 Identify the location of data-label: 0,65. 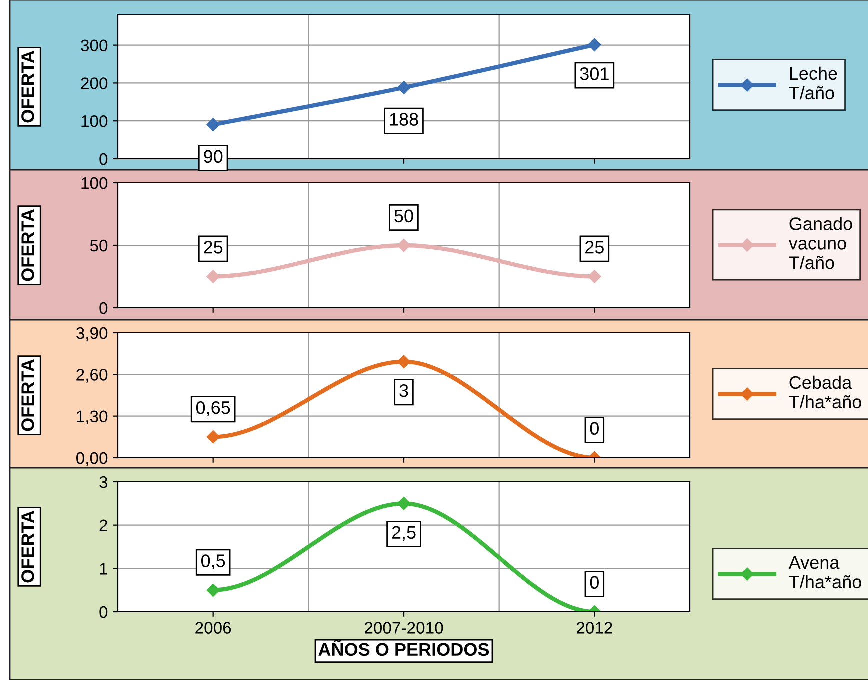
(213, 408).